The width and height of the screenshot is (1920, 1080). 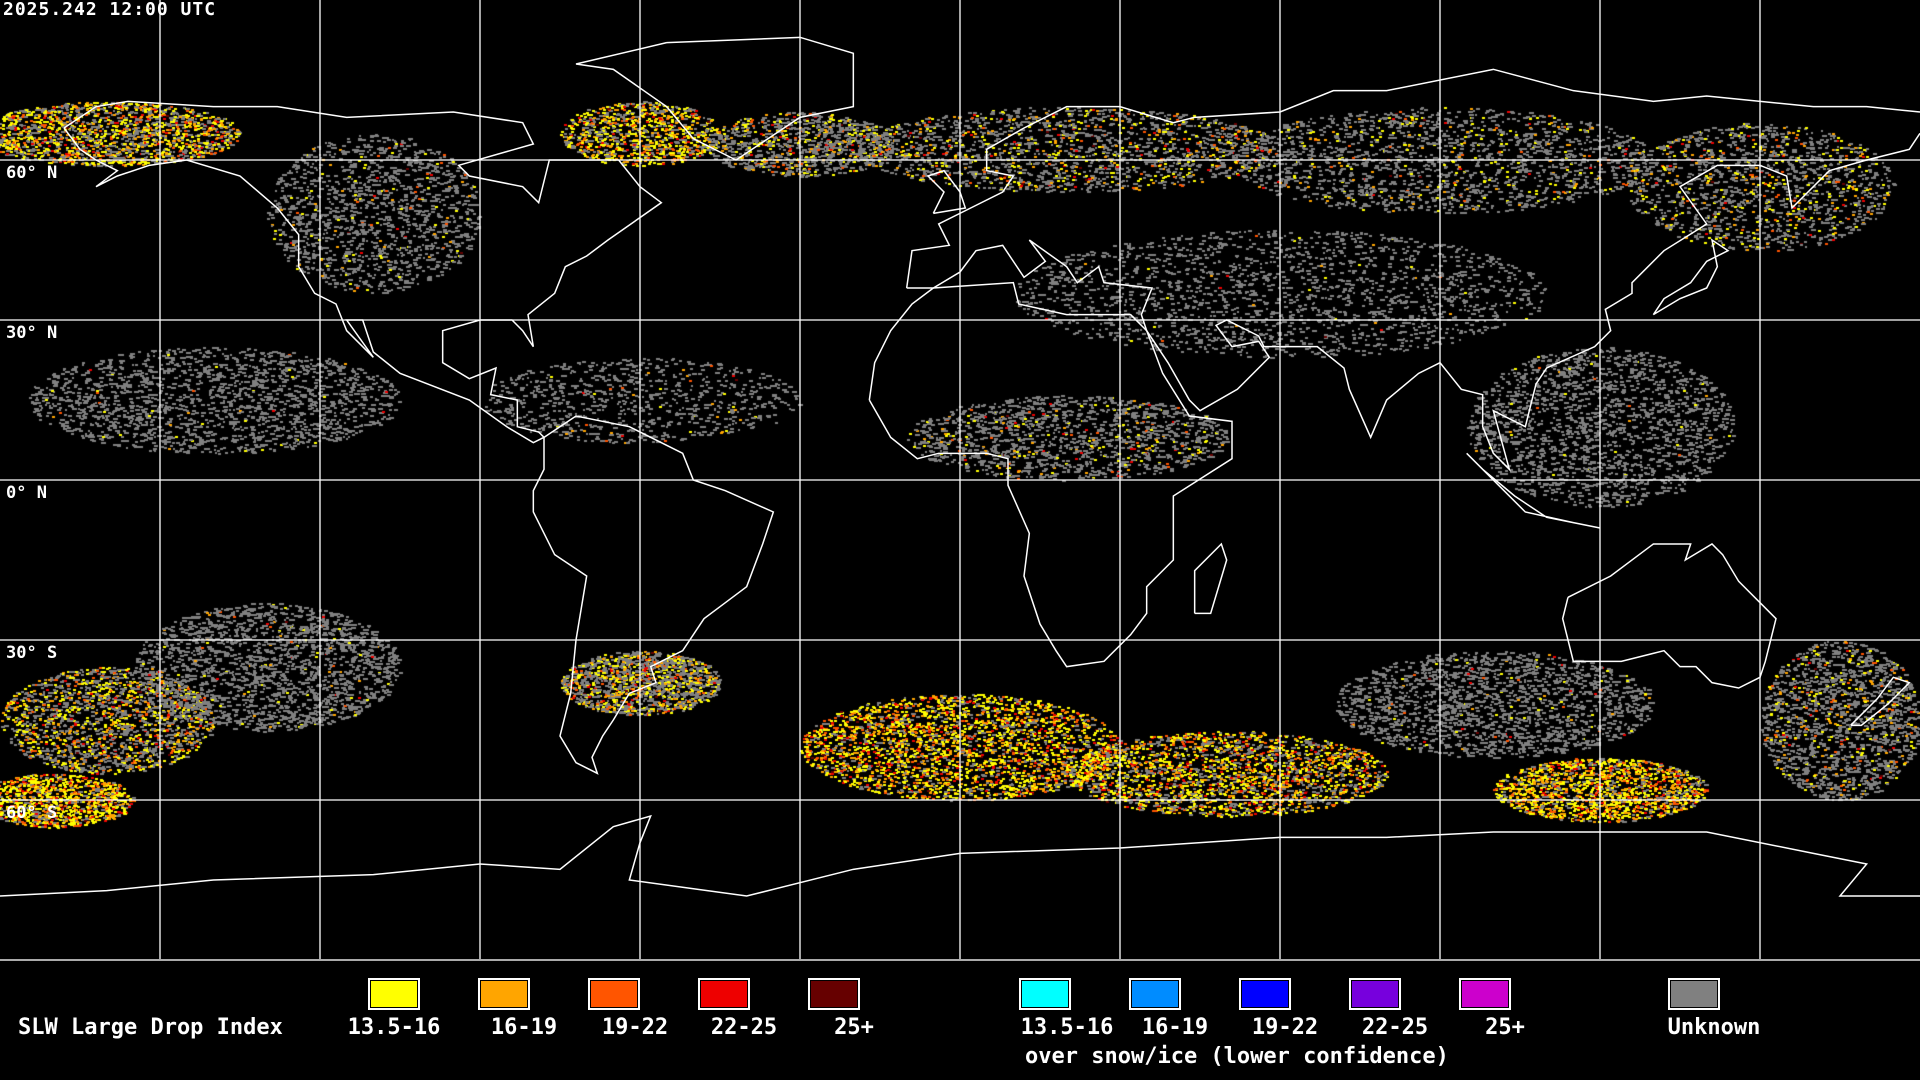 I want to click on label-primary-5: 25+, so click(x=854, y=1027).